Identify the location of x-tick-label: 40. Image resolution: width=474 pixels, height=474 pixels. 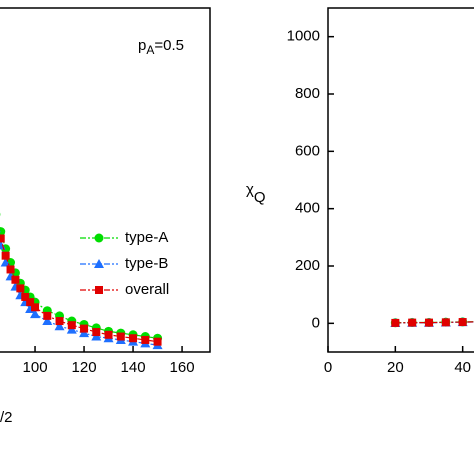
(462, 367).